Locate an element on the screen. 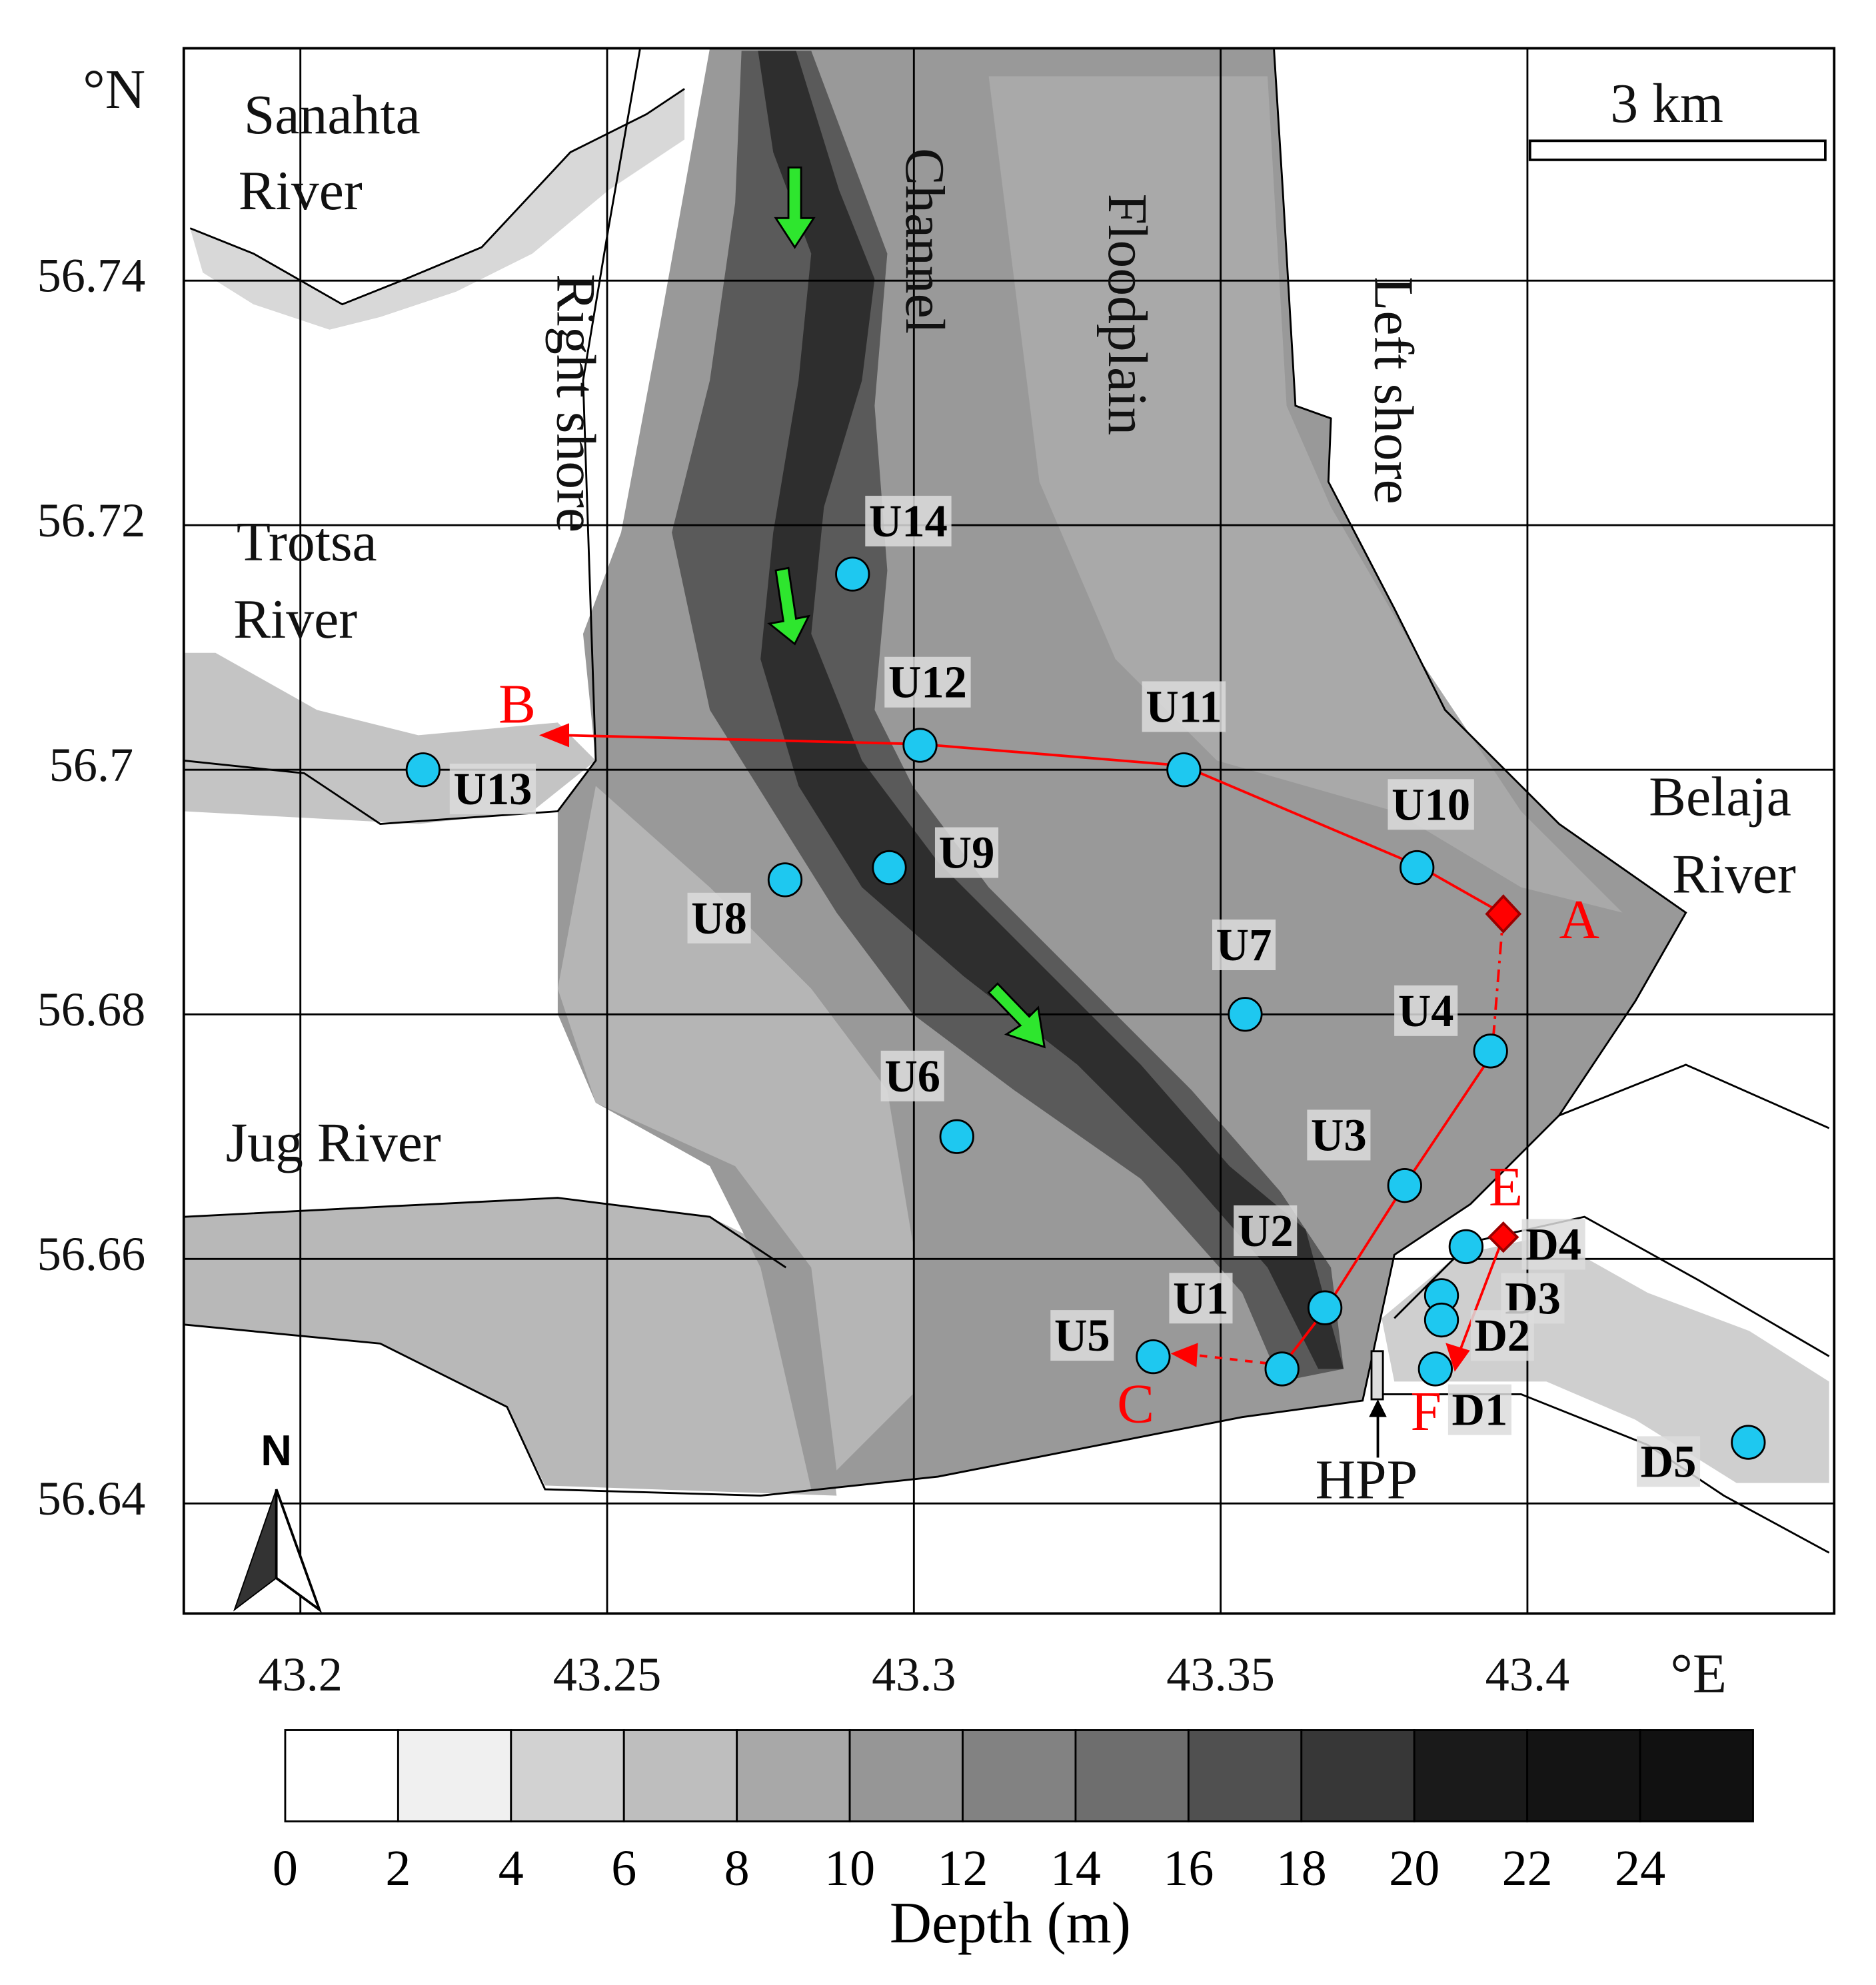 Image resolution: width=1876 pixels, height=1985 pixels. colorbar-tick-label: 2 is located at coordinates (398, 1868).